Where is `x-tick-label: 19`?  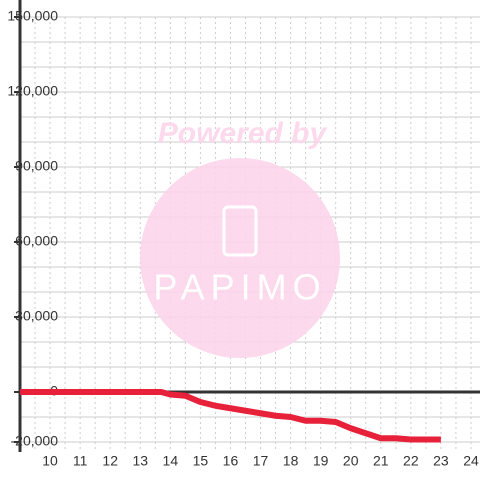
x-tick-label: 19 is located at coordinates (321, 461).